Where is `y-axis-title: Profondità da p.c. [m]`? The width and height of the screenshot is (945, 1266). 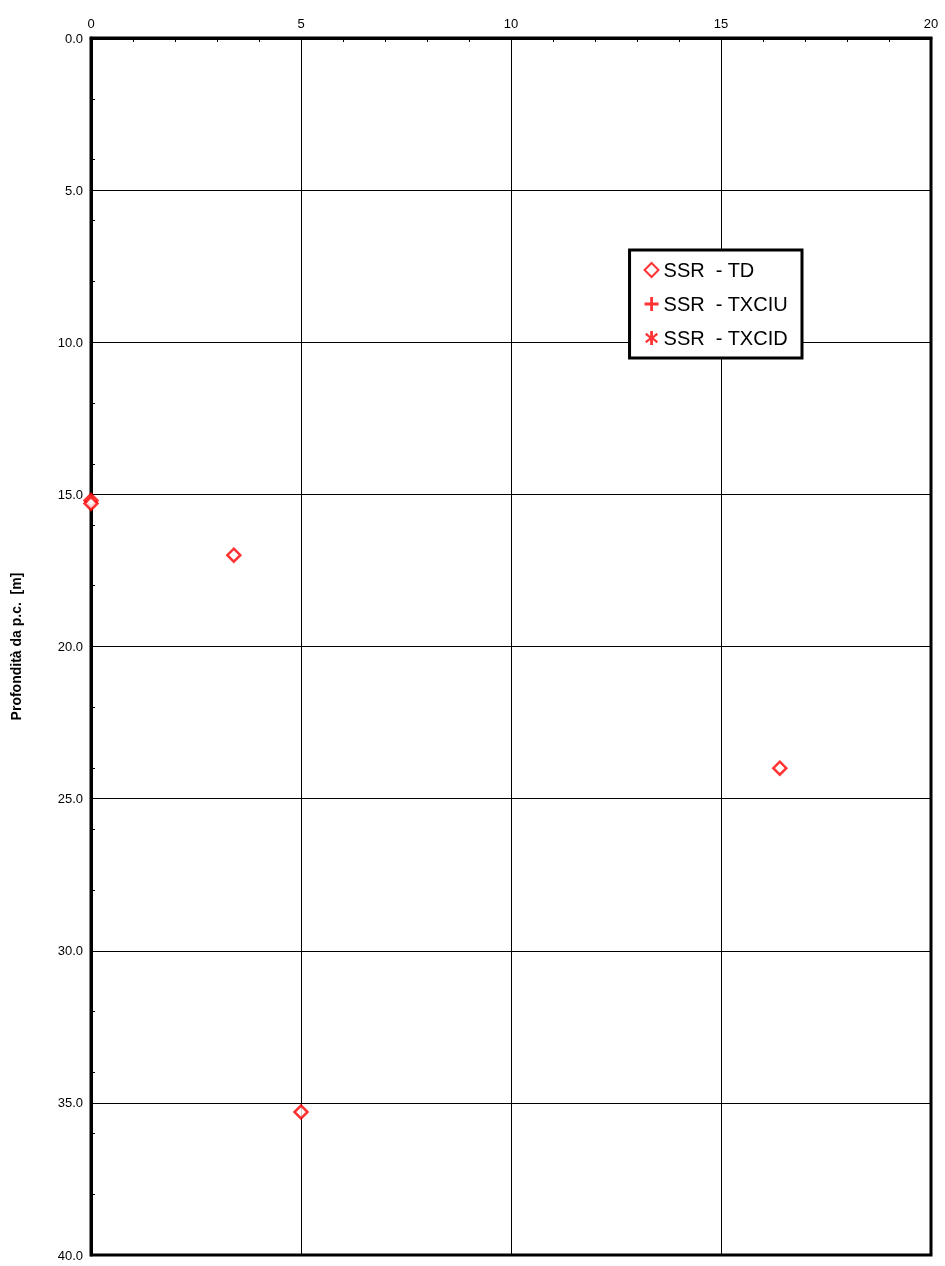
y-axis-title: Profondità da p.c. [m] is located at coordinates (16, 646).